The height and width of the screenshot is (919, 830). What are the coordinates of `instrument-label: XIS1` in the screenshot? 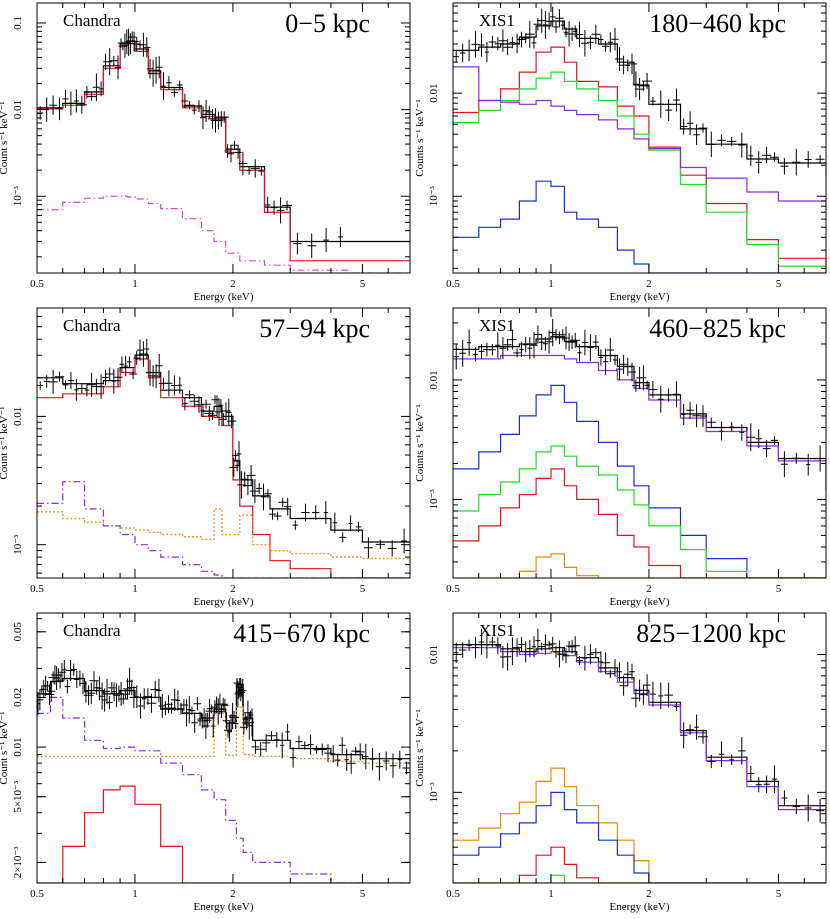 It's located at (497, 630).